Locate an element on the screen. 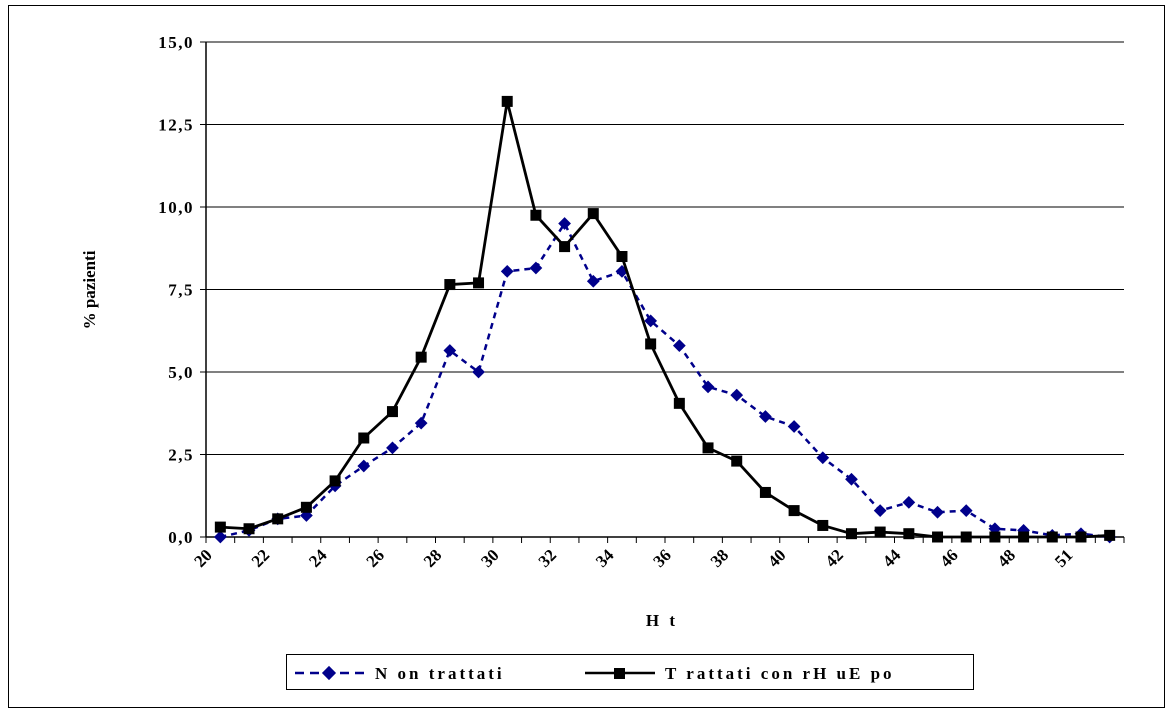  y-tick-label: 7,5 is located at coordinates (181, 290).